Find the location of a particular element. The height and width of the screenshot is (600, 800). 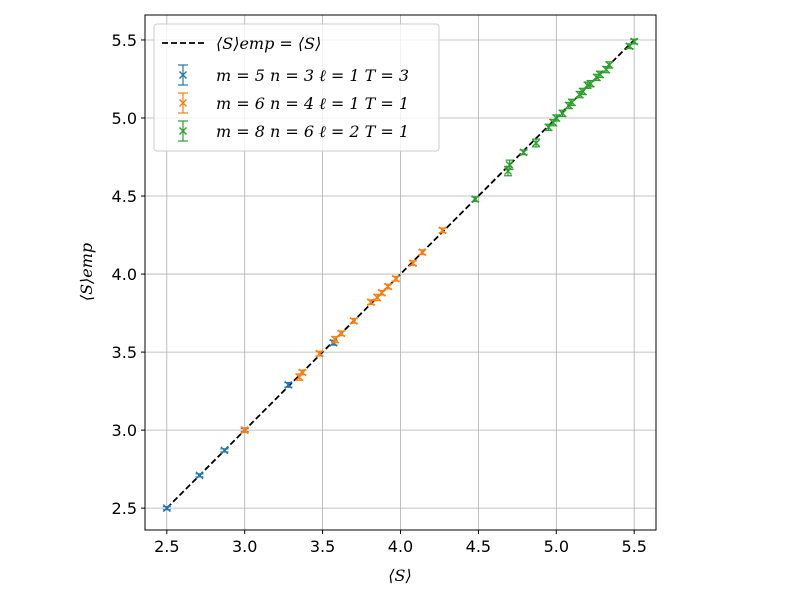

y-tick-label: 4.5 is located at coordinates (124, 196).